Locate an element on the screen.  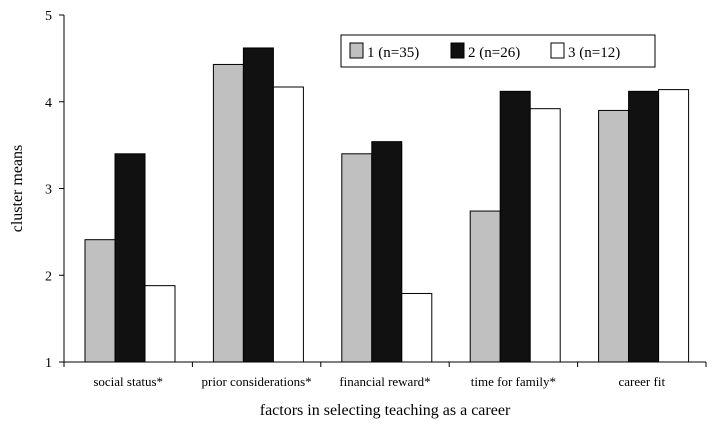
category-label: prior considerations* is located at coordinates (257, 381).